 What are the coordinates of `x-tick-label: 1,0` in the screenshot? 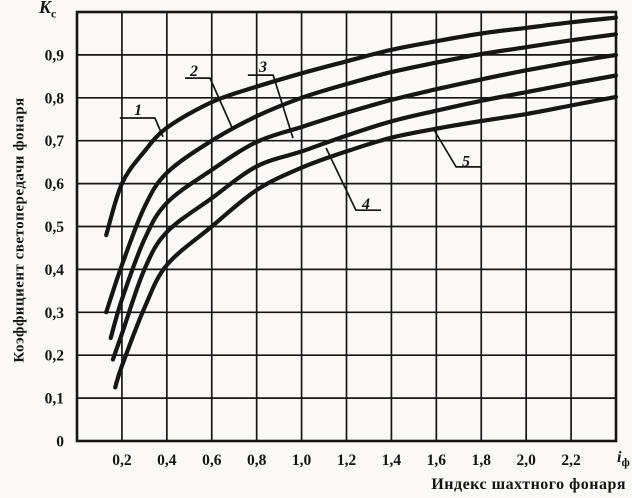 It's located at (302, 460).